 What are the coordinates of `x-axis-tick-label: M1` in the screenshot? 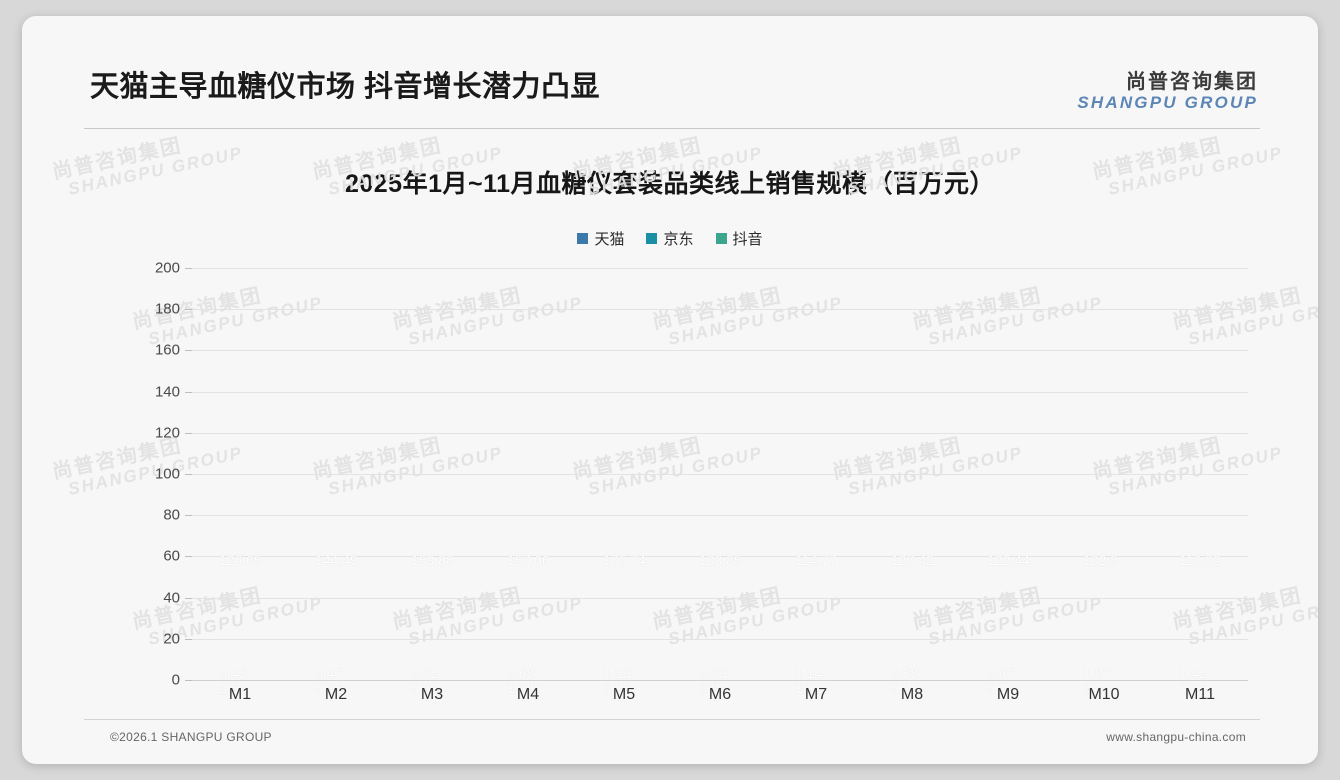 It's located at (240, 694).